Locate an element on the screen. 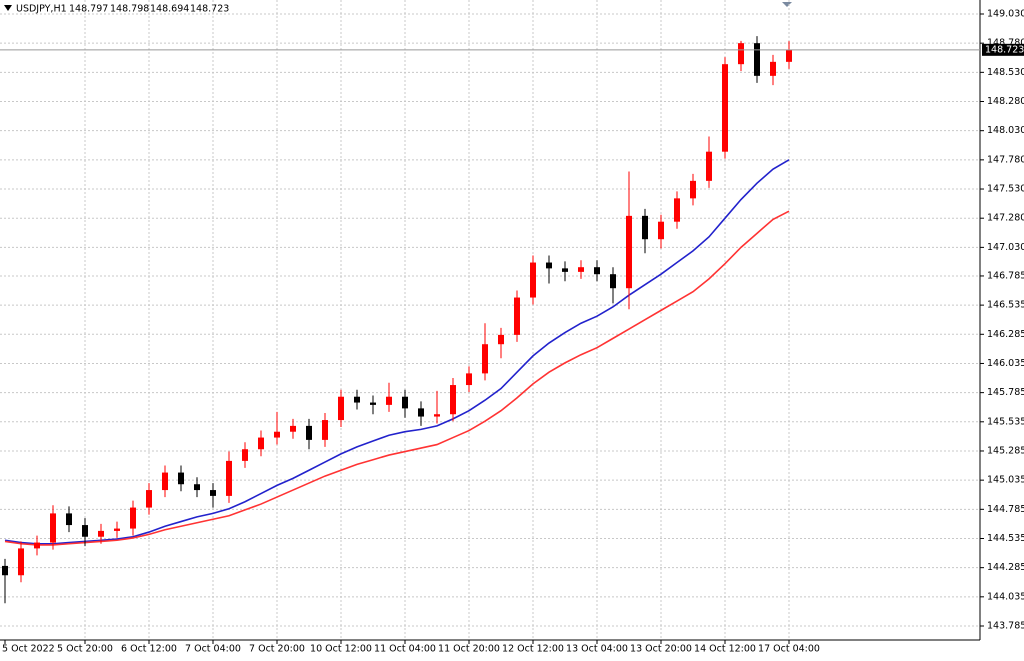  header-close: 148.723 is located at coordinates (209, 9).